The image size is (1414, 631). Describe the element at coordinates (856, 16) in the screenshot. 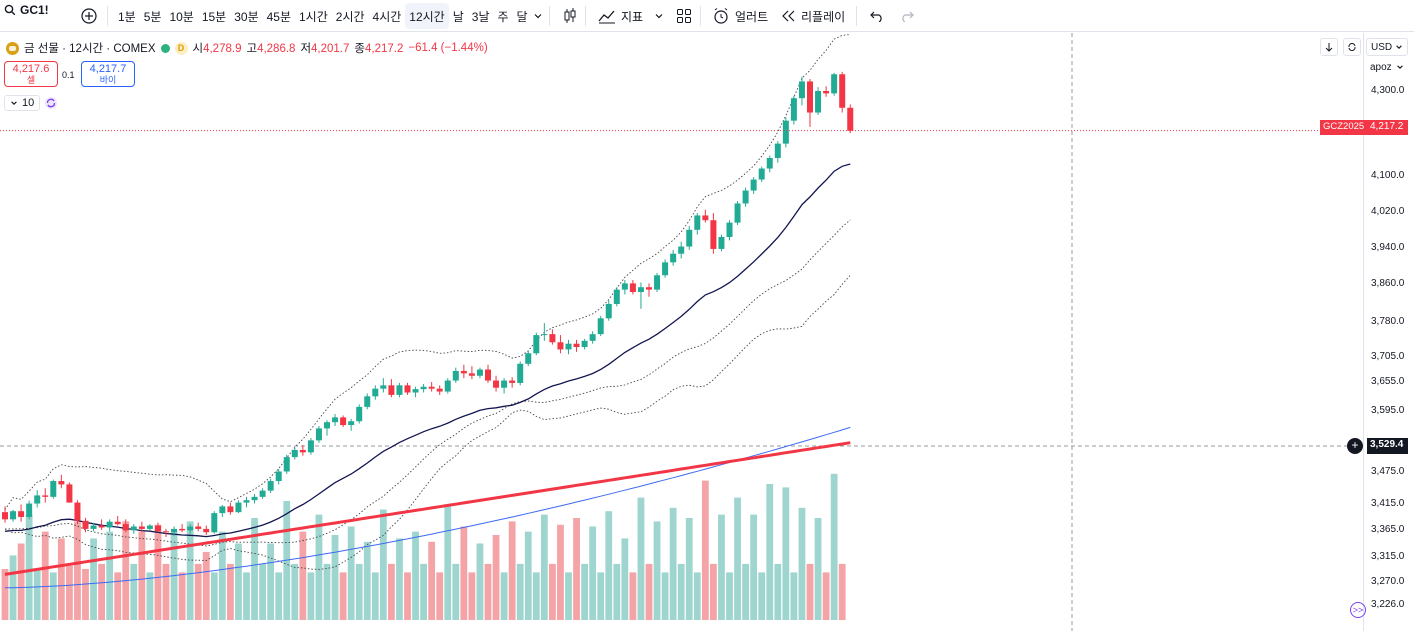

I see `divider` at that location.